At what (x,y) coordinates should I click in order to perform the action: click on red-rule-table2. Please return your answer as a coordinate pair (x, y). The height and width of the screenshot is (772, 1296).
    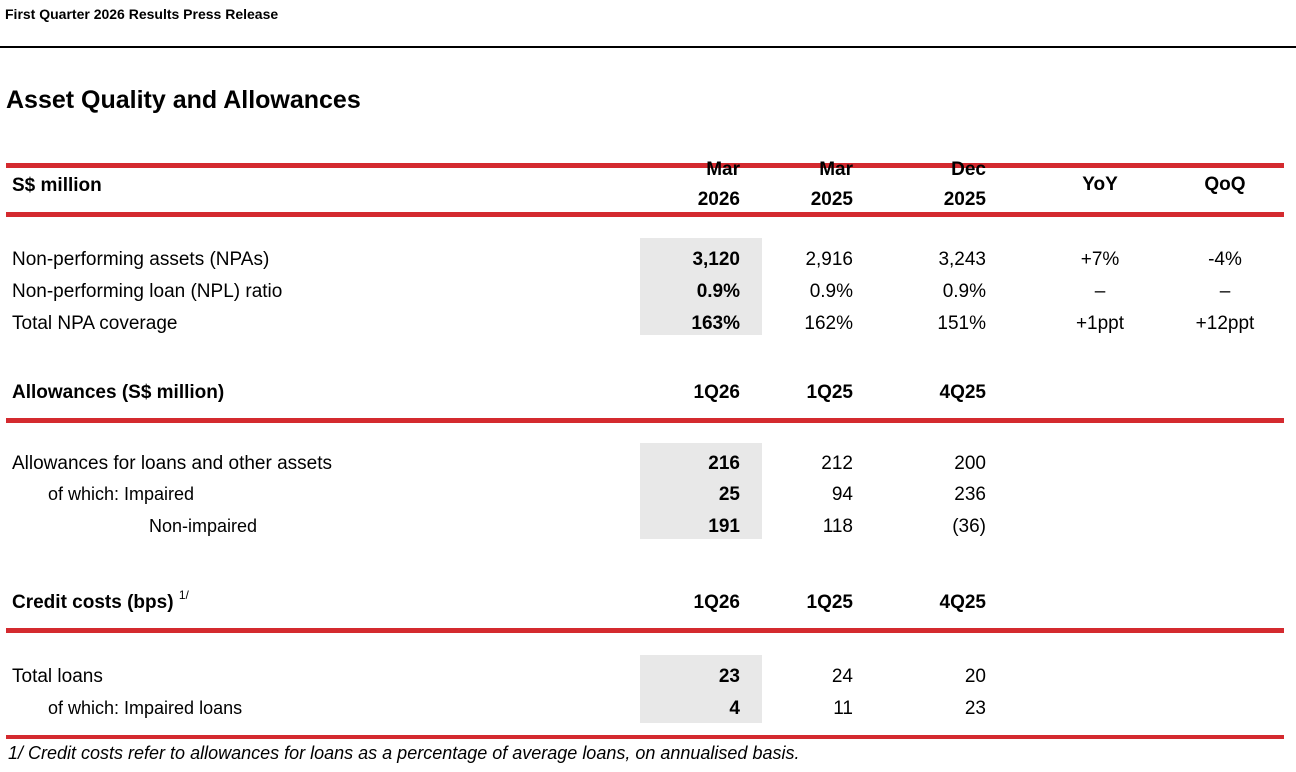
    Looking at the image, I should click on (645, 420).